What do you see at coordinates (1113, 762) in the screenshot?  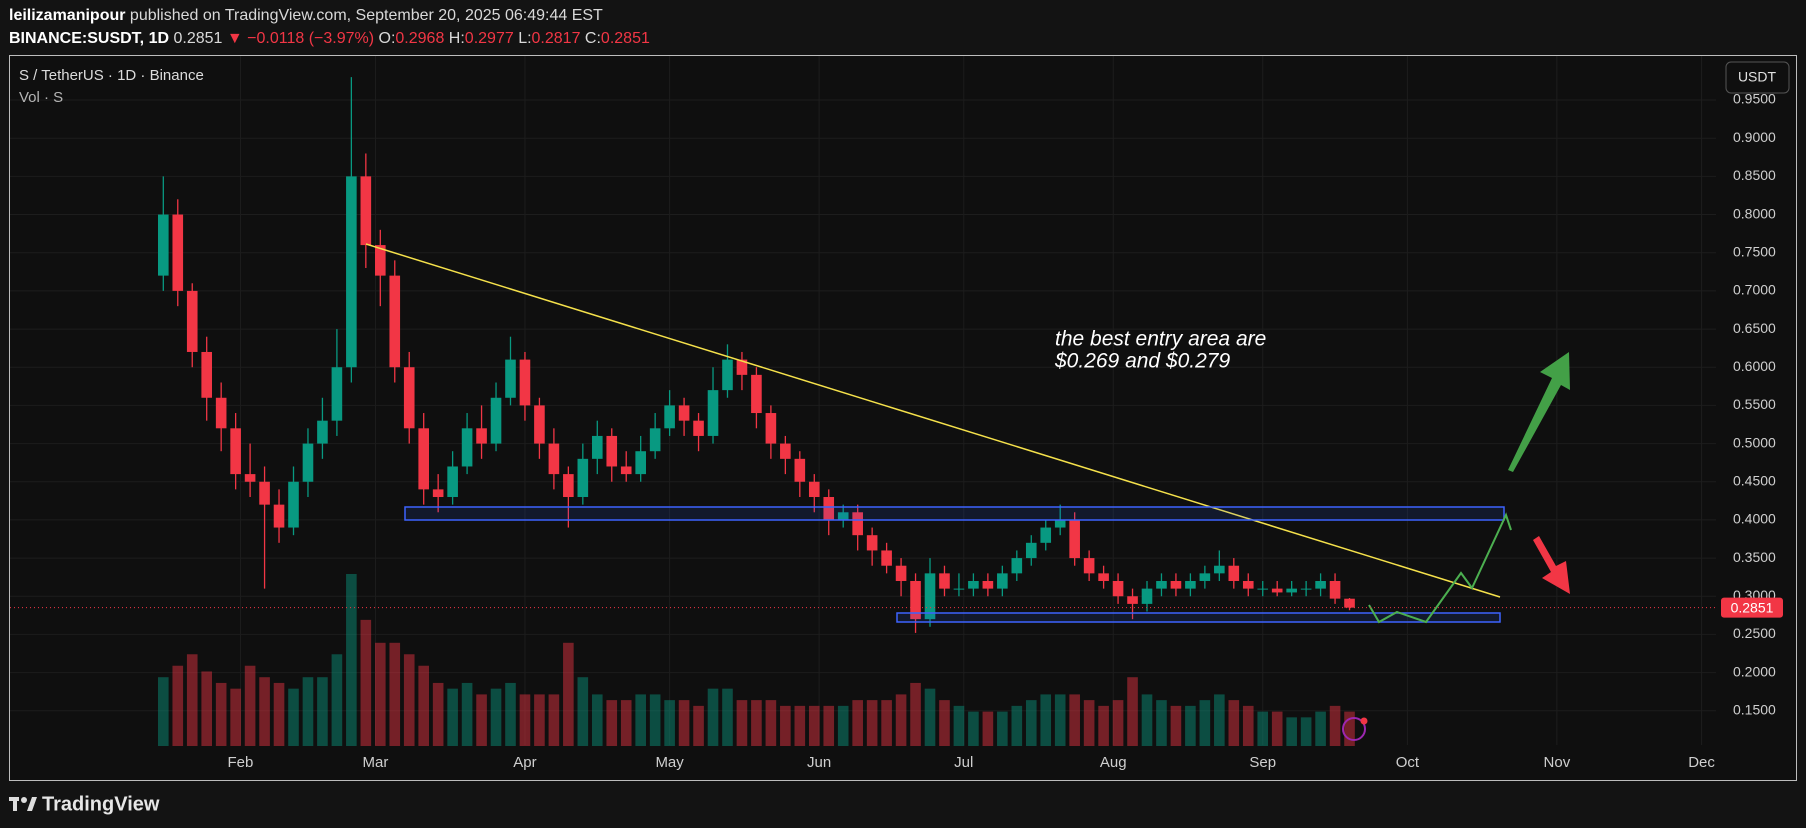 I see `x-tick-label: Aug` at bounding box center [1113, 762].